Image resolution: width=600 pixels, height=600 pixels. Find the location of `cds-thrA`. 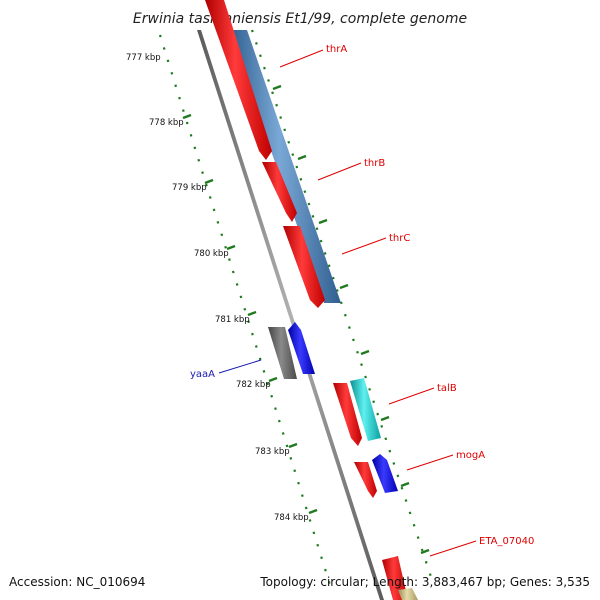

cds-thrA is located at coordinates (238, 80).